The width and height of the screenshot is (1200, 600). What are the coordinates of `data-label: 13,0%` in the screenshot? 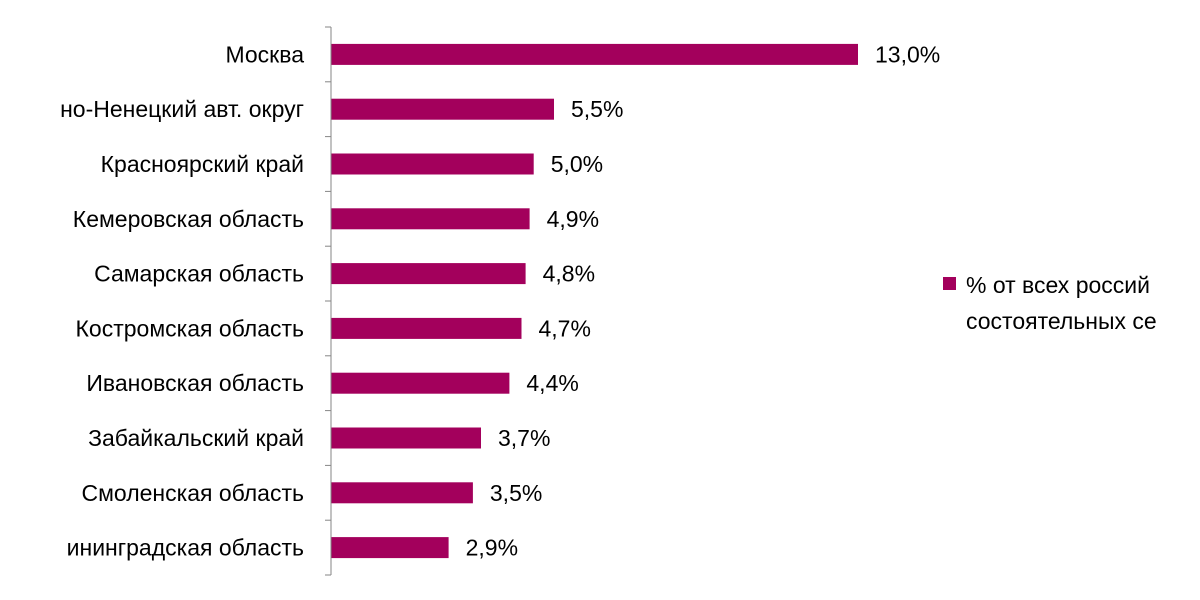 It's located at (907, 54).